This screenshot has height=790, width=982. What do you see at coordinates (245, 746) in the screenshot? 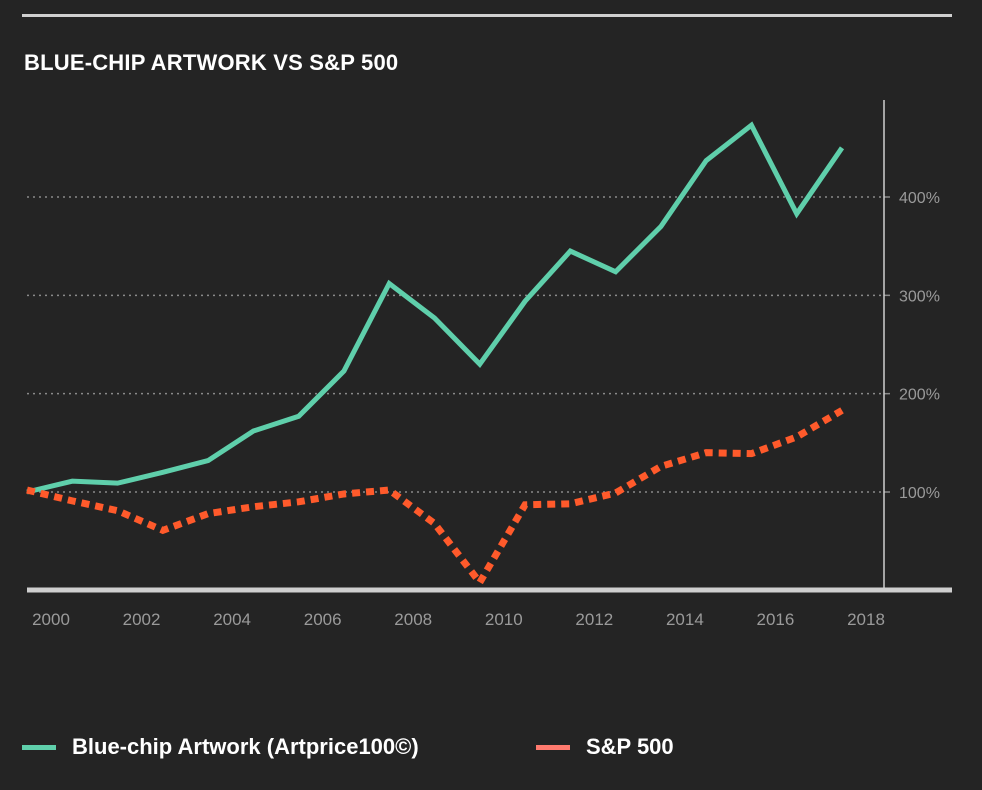
I see `legend-label-artwork: Blue-chip Artwork (Artprice100©)` at bounding box center [245, 746].